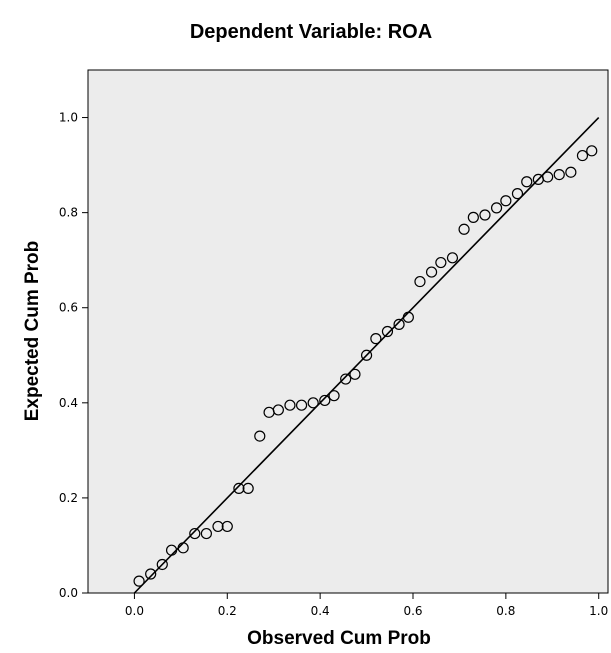 The image size is (611, 653). Describe the element at coordinates (412, 611) in the screenshot. I see `x-tick-label: 0.6` at that location.